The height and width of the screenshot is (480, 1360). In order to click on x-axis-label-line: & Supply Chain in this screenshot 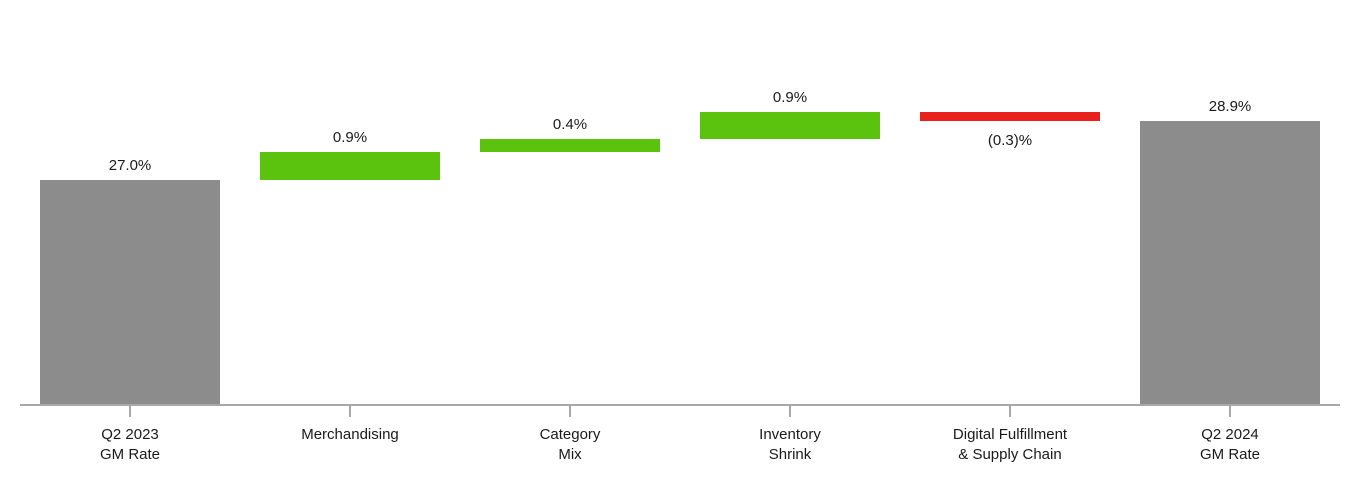, I will do `click(1010, 454)`.